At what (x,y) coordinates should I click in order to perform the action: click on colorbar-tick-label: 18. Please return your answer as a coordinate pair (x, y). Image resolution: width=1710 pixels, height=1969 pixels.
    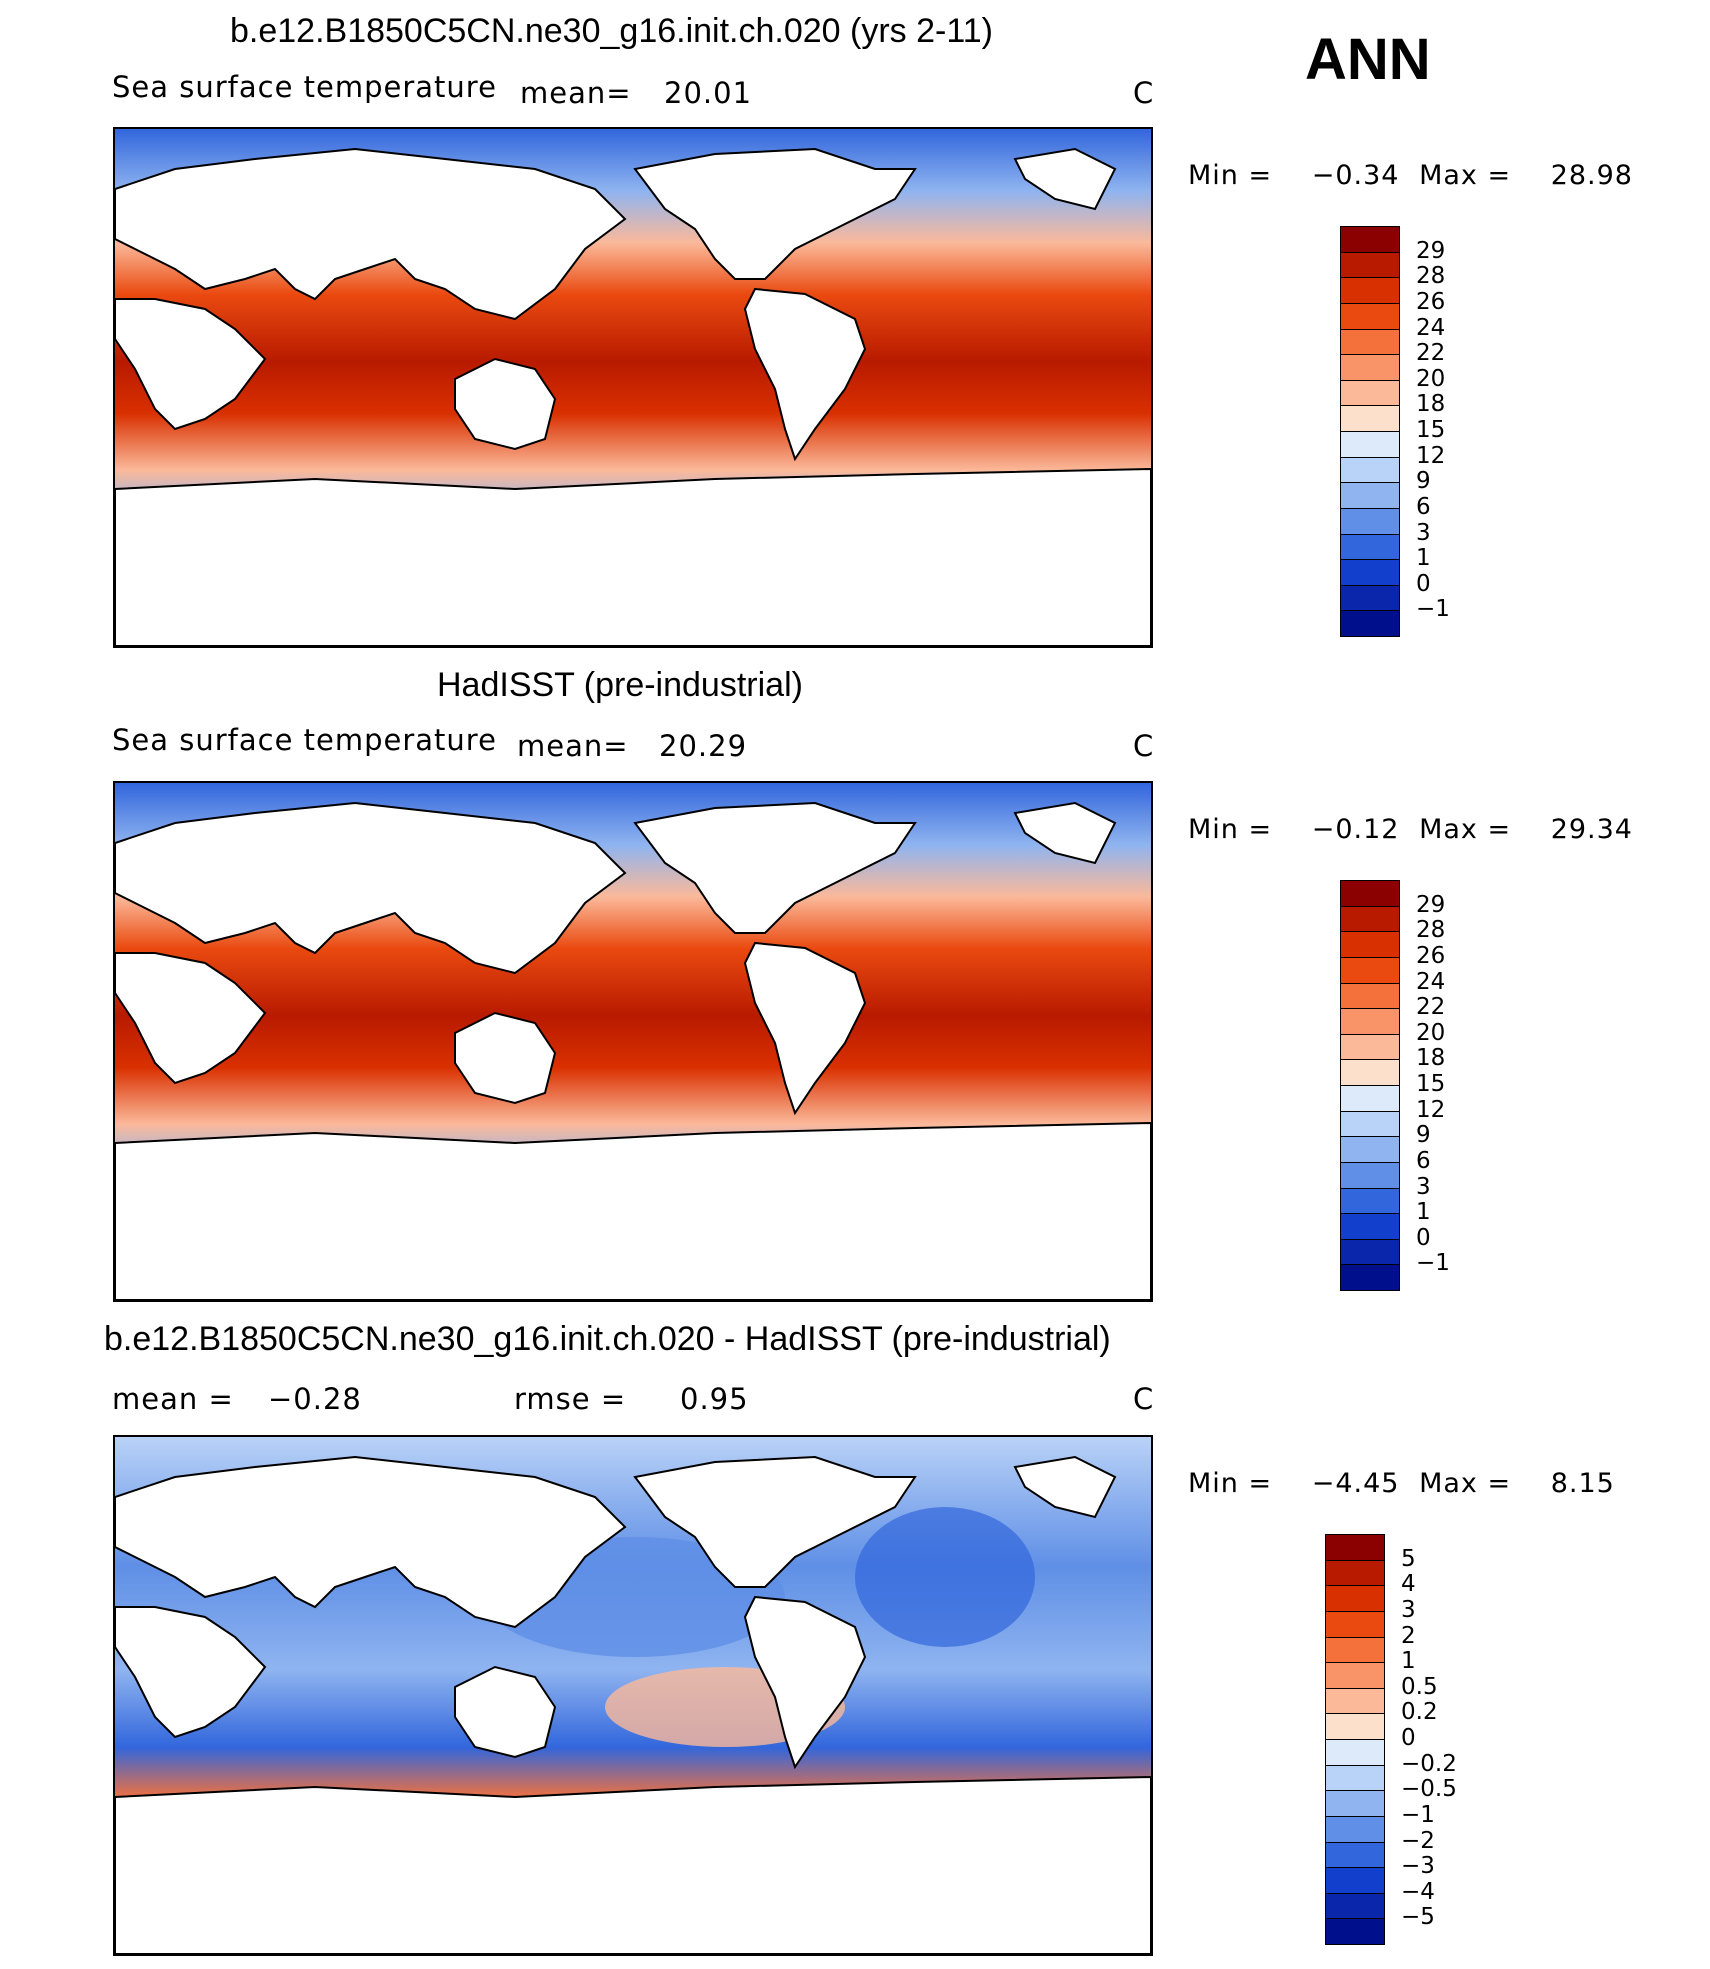
    Looking at the image, I should click on (1431, 1058).